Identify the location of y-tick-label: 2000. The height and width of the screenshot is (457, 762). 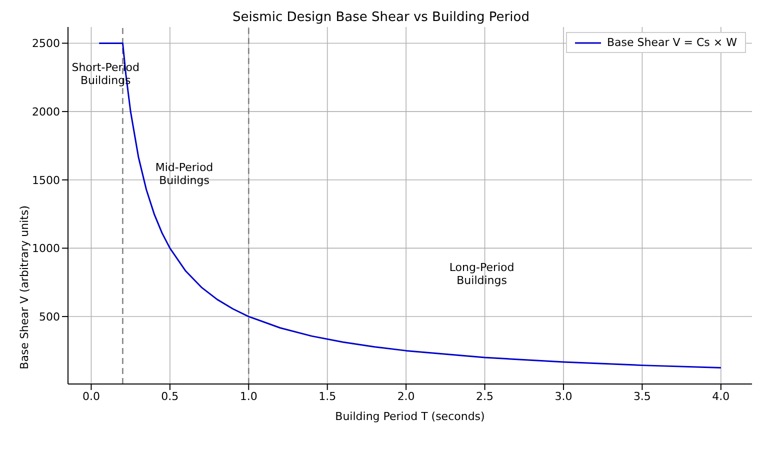
(46, 111).